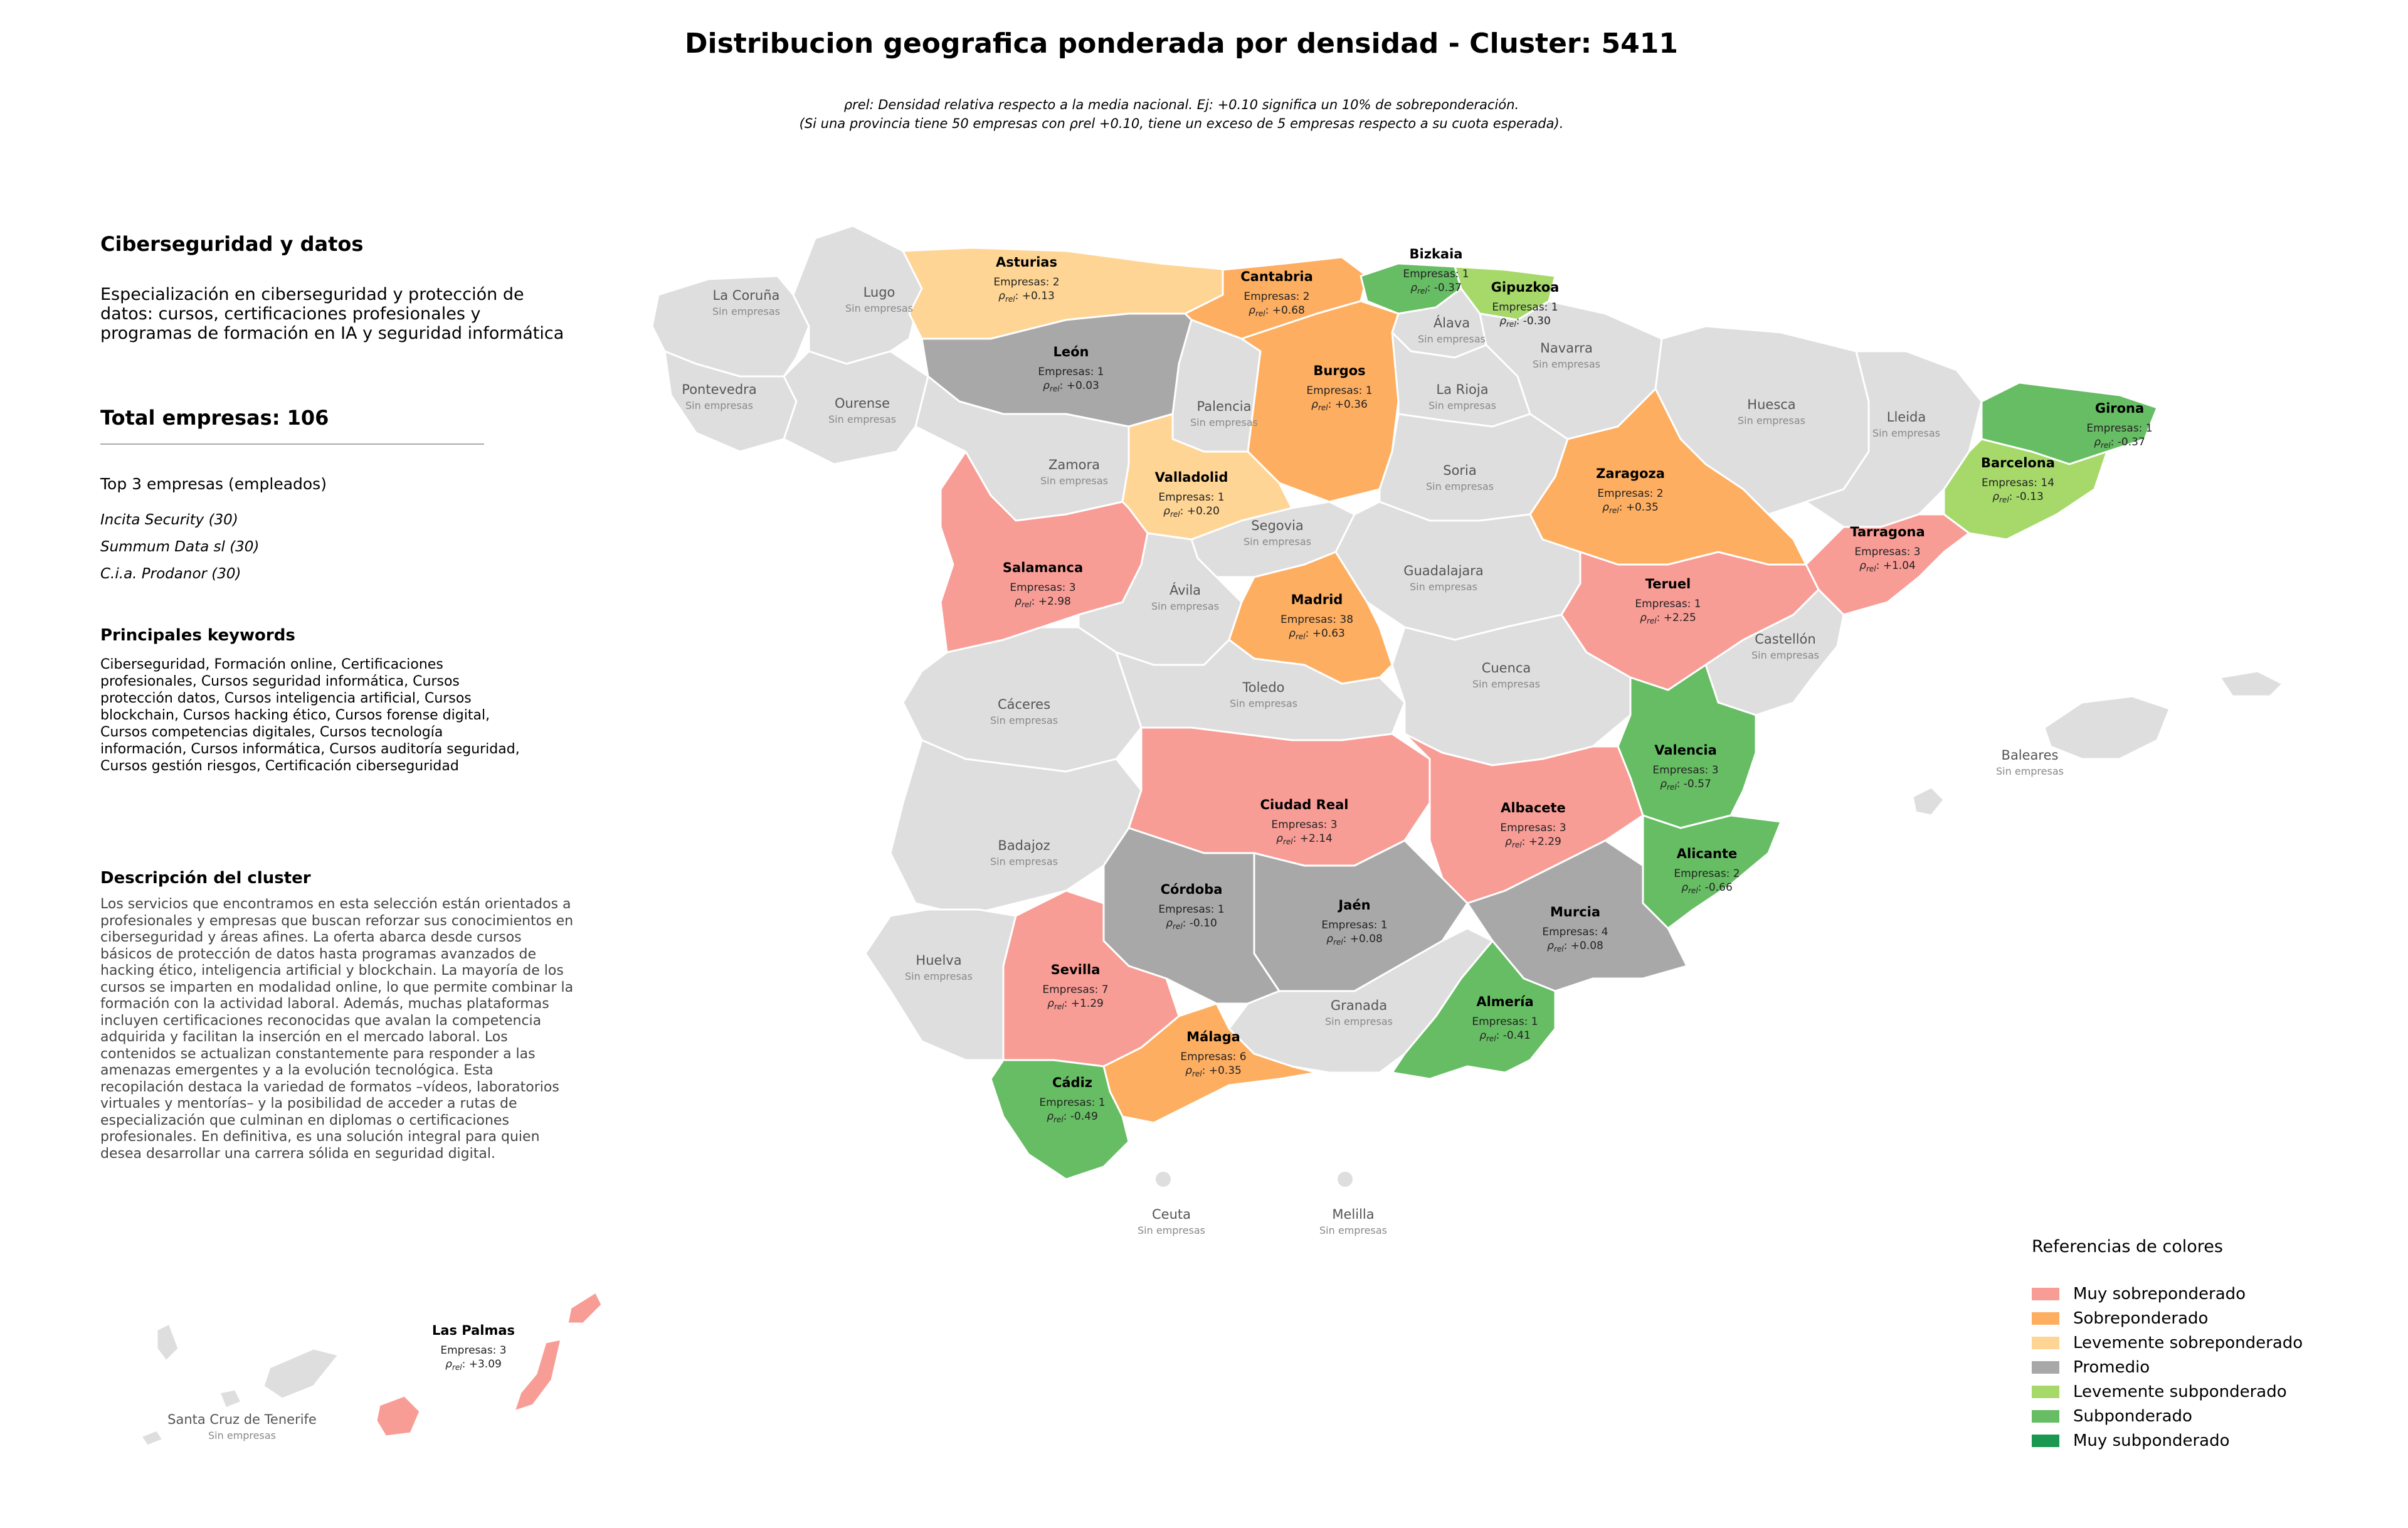 Image resolution: width=2408 pixels, height=1528 pixels. What do you see at coordinates (2141, 1318) in the screenshot?
I see `legend-label: Sobreponderado` at bounding box center [2141, 1318].